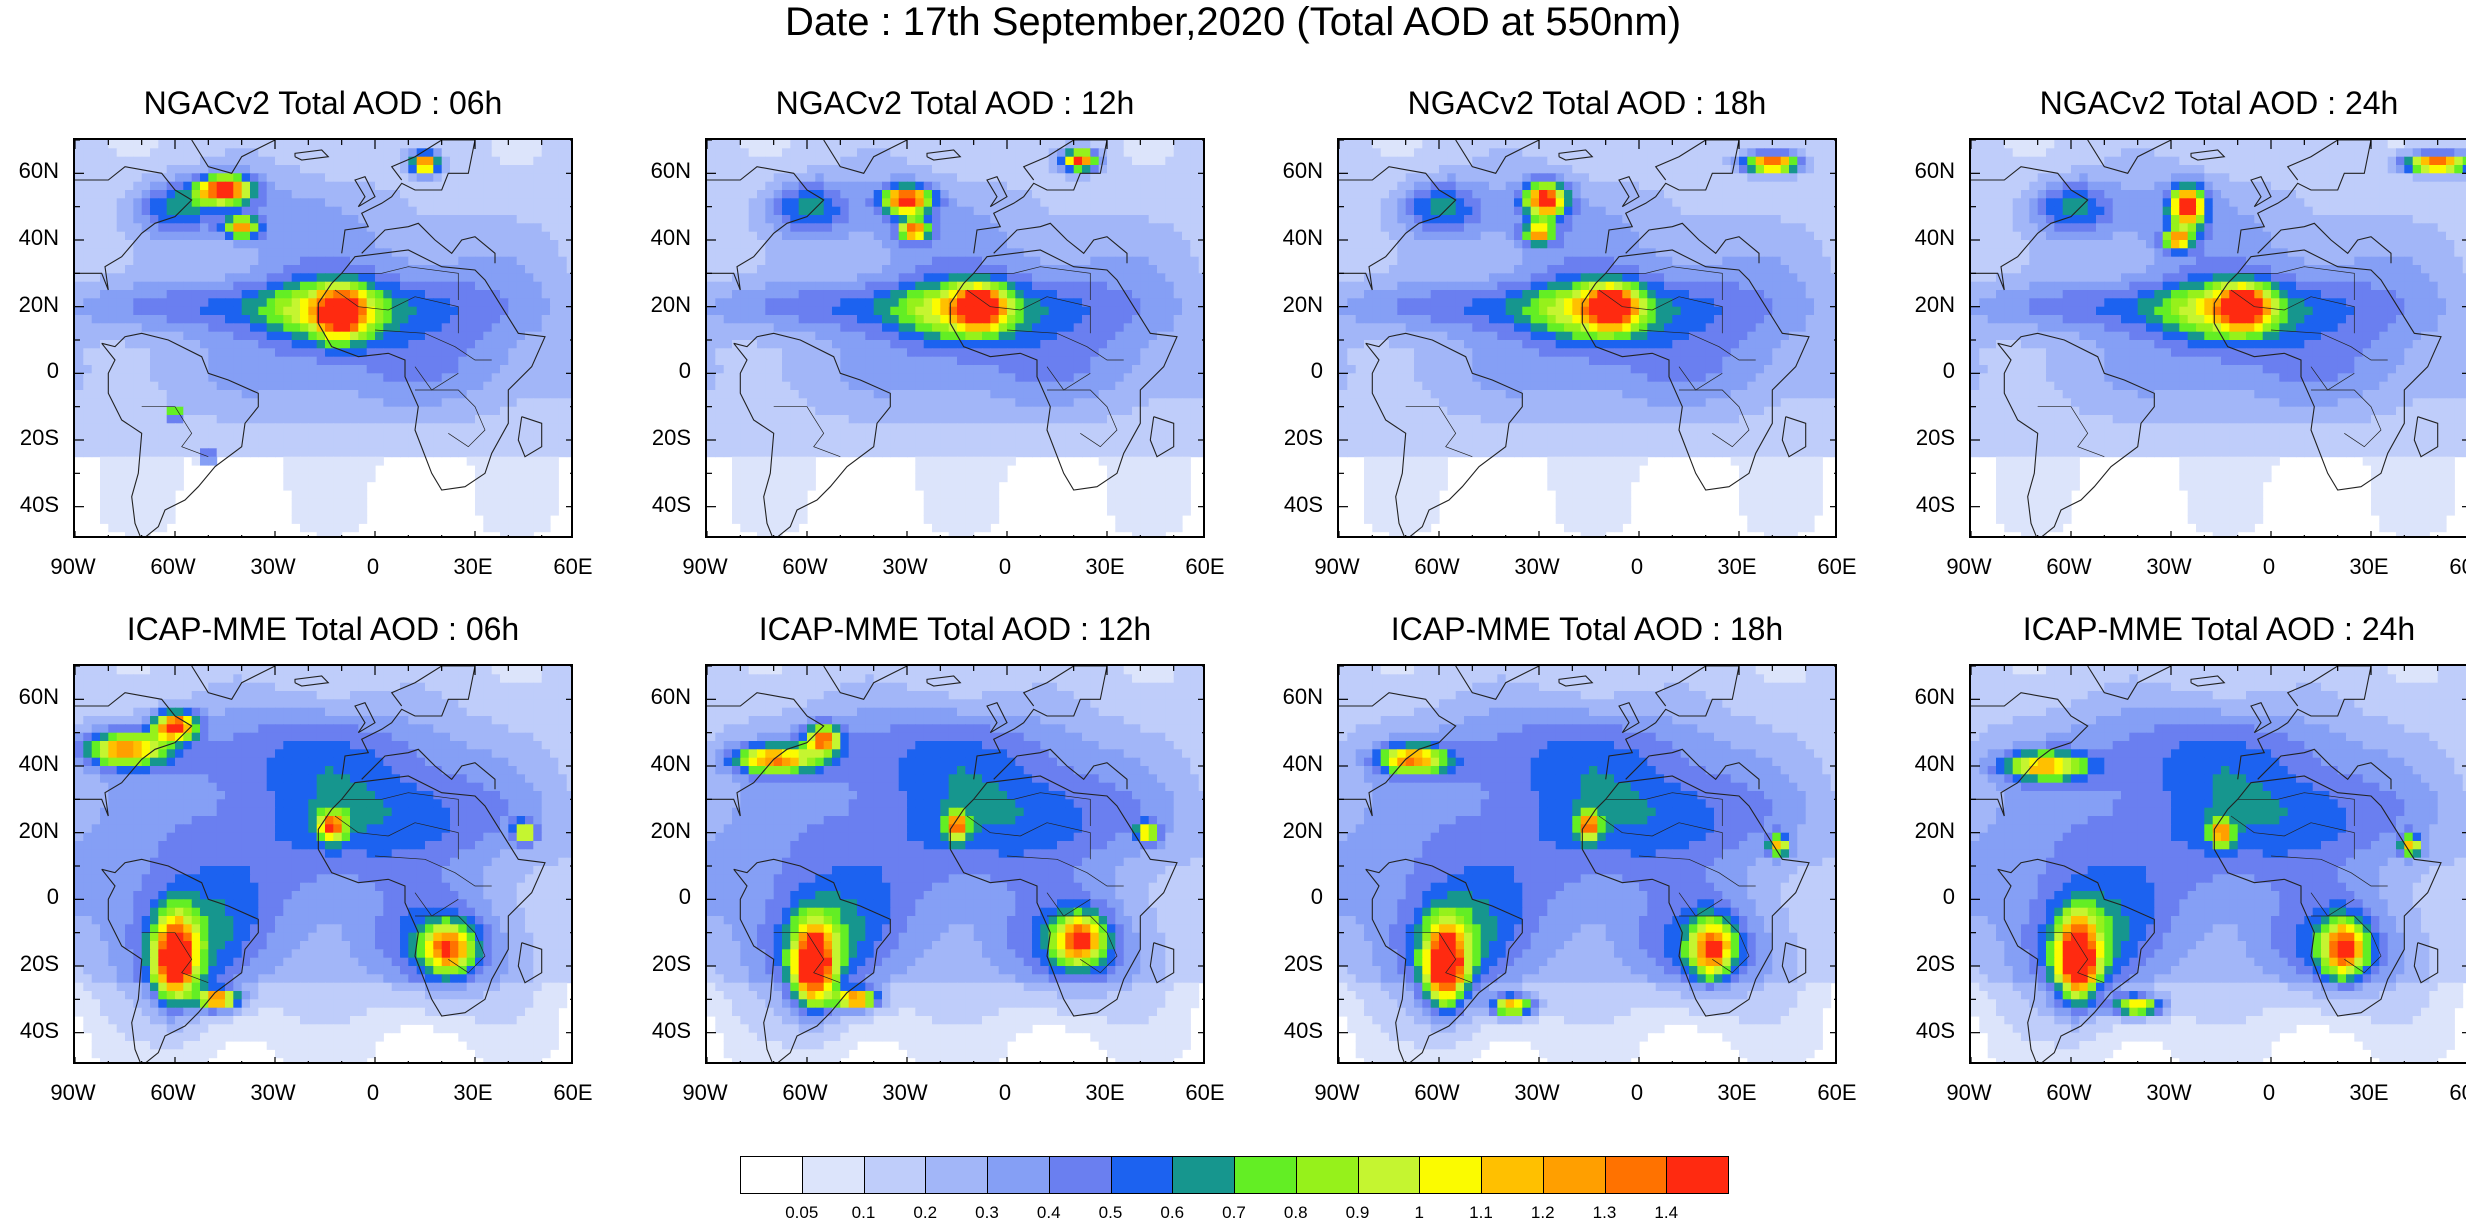 The height and width of the screenshot is (1222, 2466). Describe the element at coordinates (1481, 1213) in the screenshot. I see `colorbar-label: 1.1` at that location.